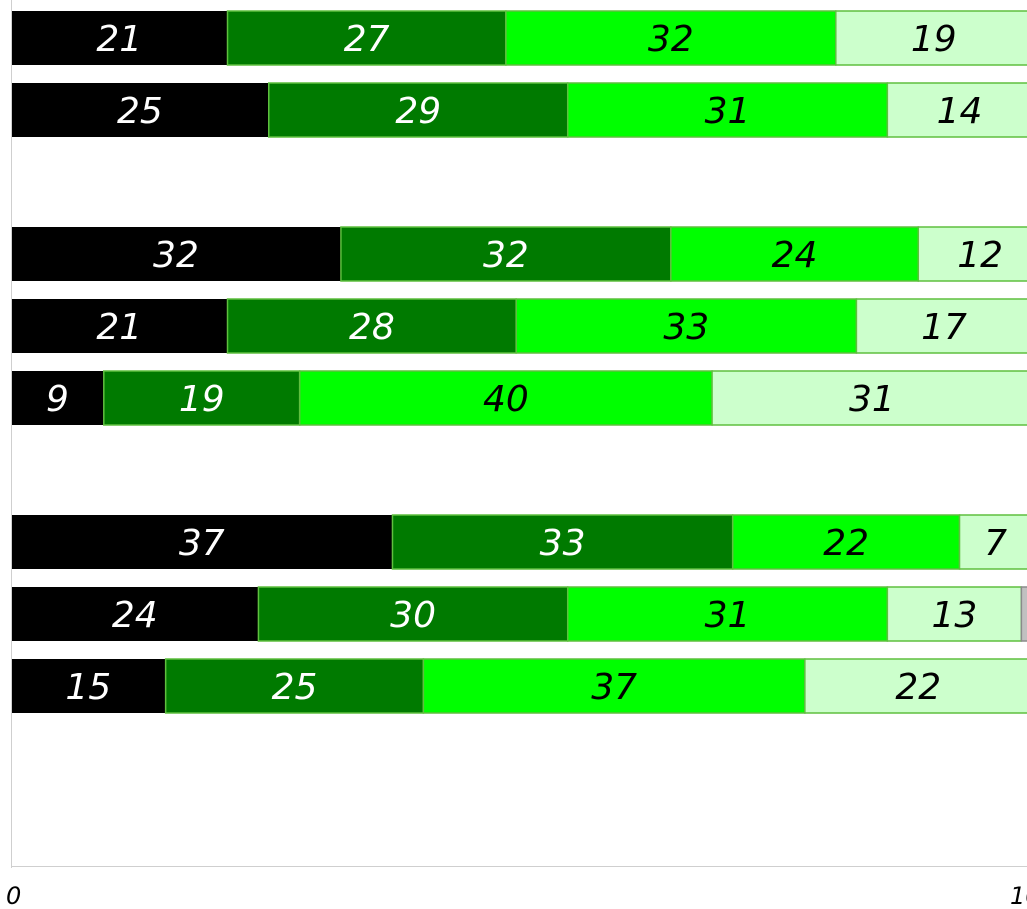  I want to click on bar-segment-g2-r1-s0, so click(135, 614).